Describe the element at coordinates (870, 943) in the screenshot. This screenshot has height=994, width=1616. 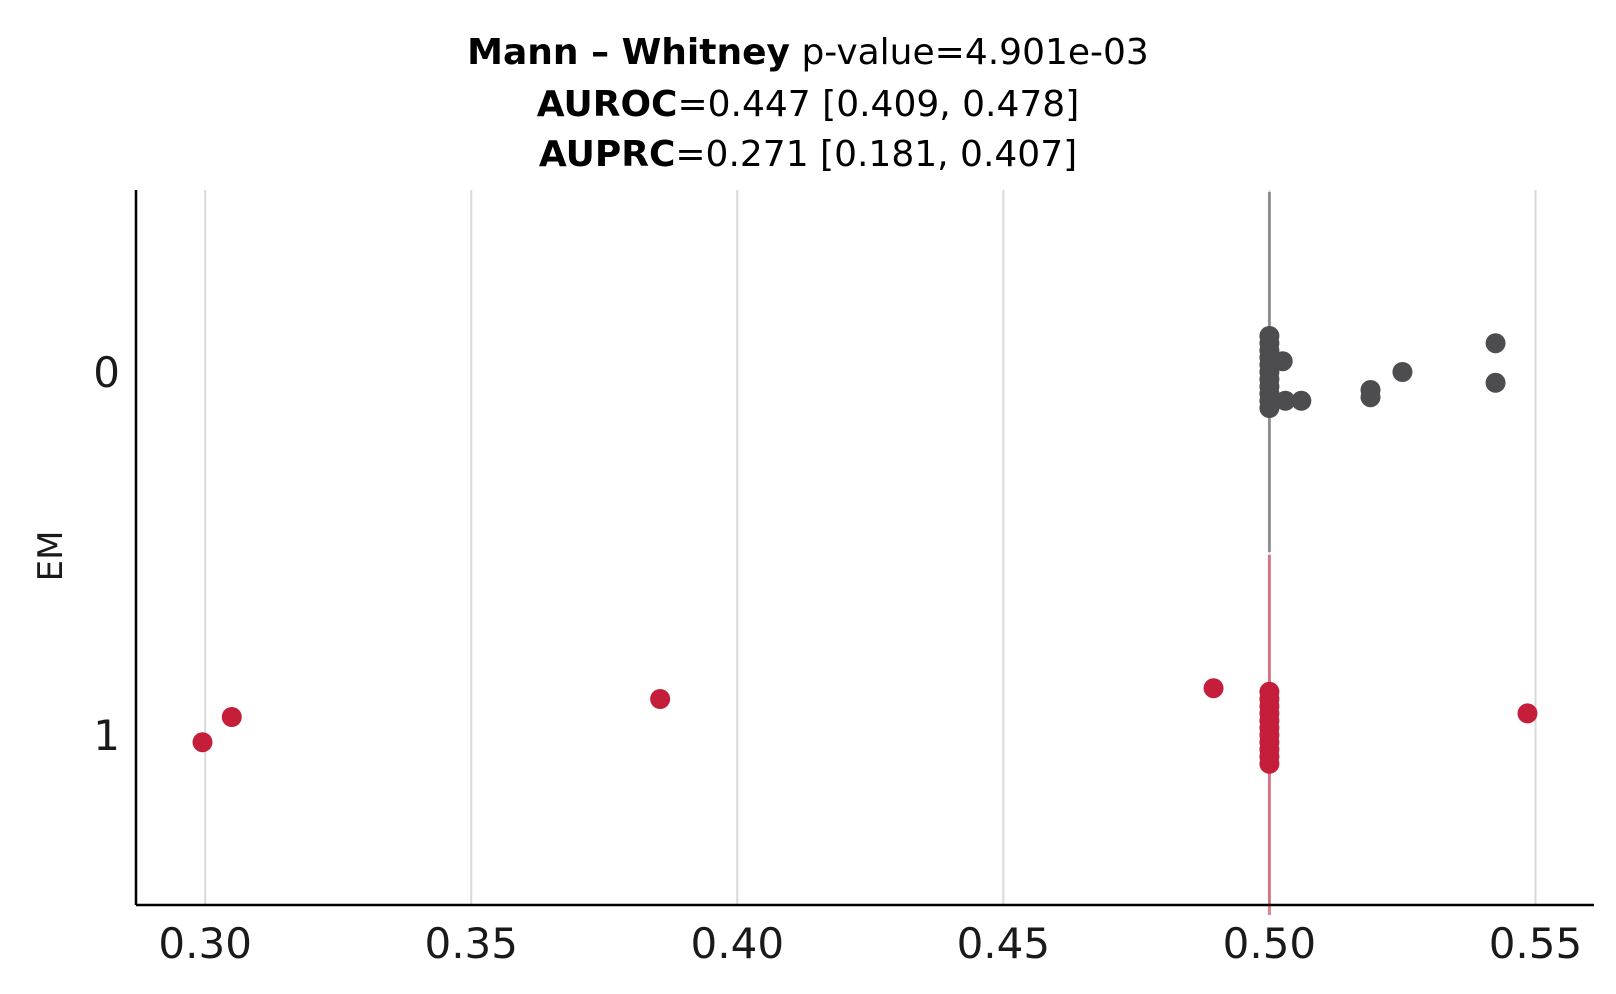
I see `x-tick-labels: 0.30 0.35 0.40 0.45 0.50 0.55` at that location.